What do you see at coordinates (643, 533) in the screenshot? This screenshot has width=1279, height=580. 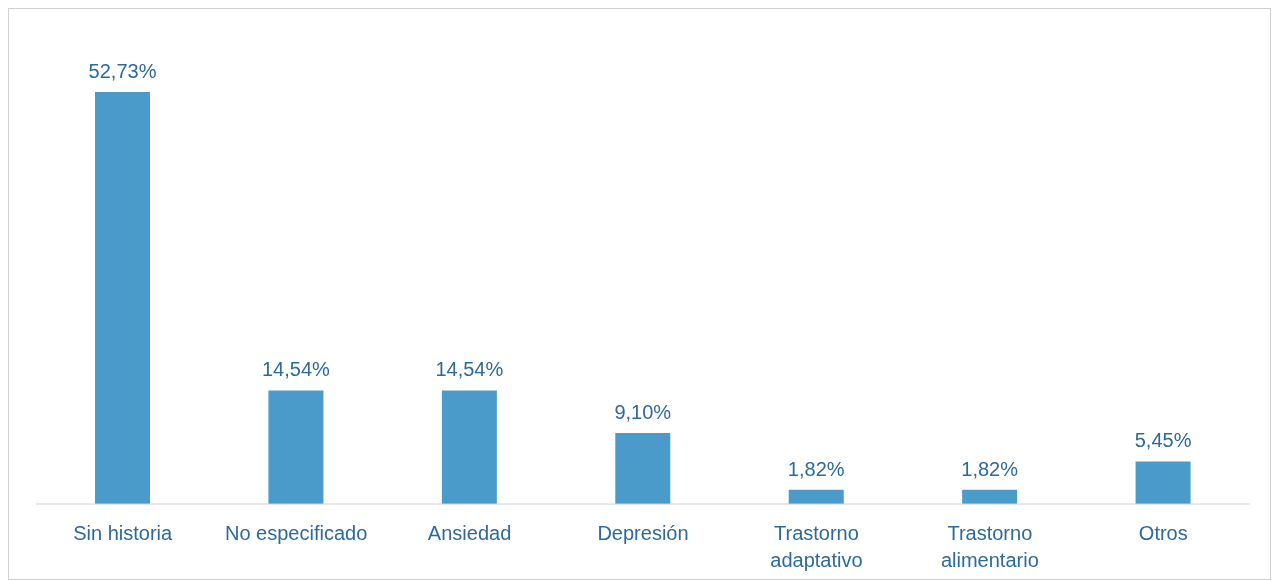 I see `x-tick-label: Depresión` at bounding box center [643, 533].